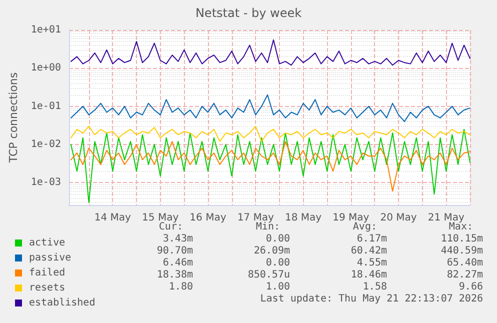 Image resolution: width=497 pixels, height=323 pixels. Describe the element at coordinates (461, 251) in the screenshot. I see `text: 440.59m` at that location.